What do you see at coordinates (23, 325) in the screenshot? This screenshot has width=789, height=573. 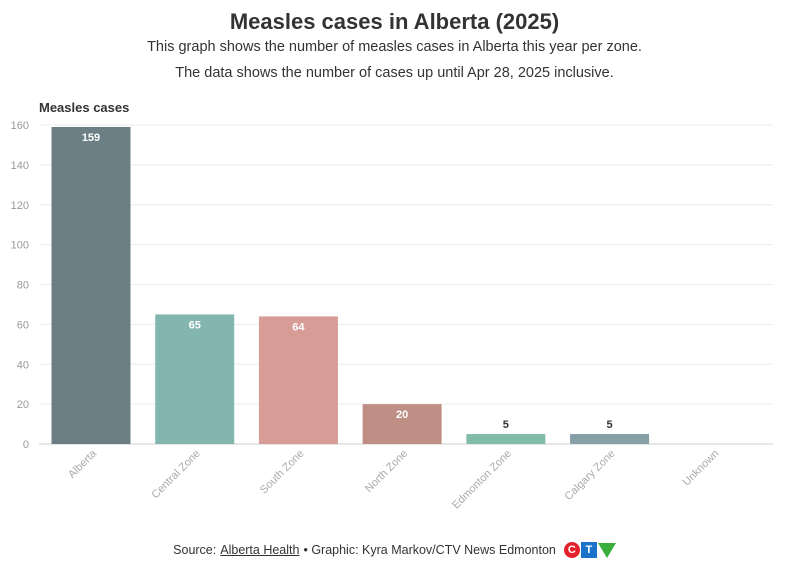 I see `y-tick-label: 60` at bounding box center [23, 325].